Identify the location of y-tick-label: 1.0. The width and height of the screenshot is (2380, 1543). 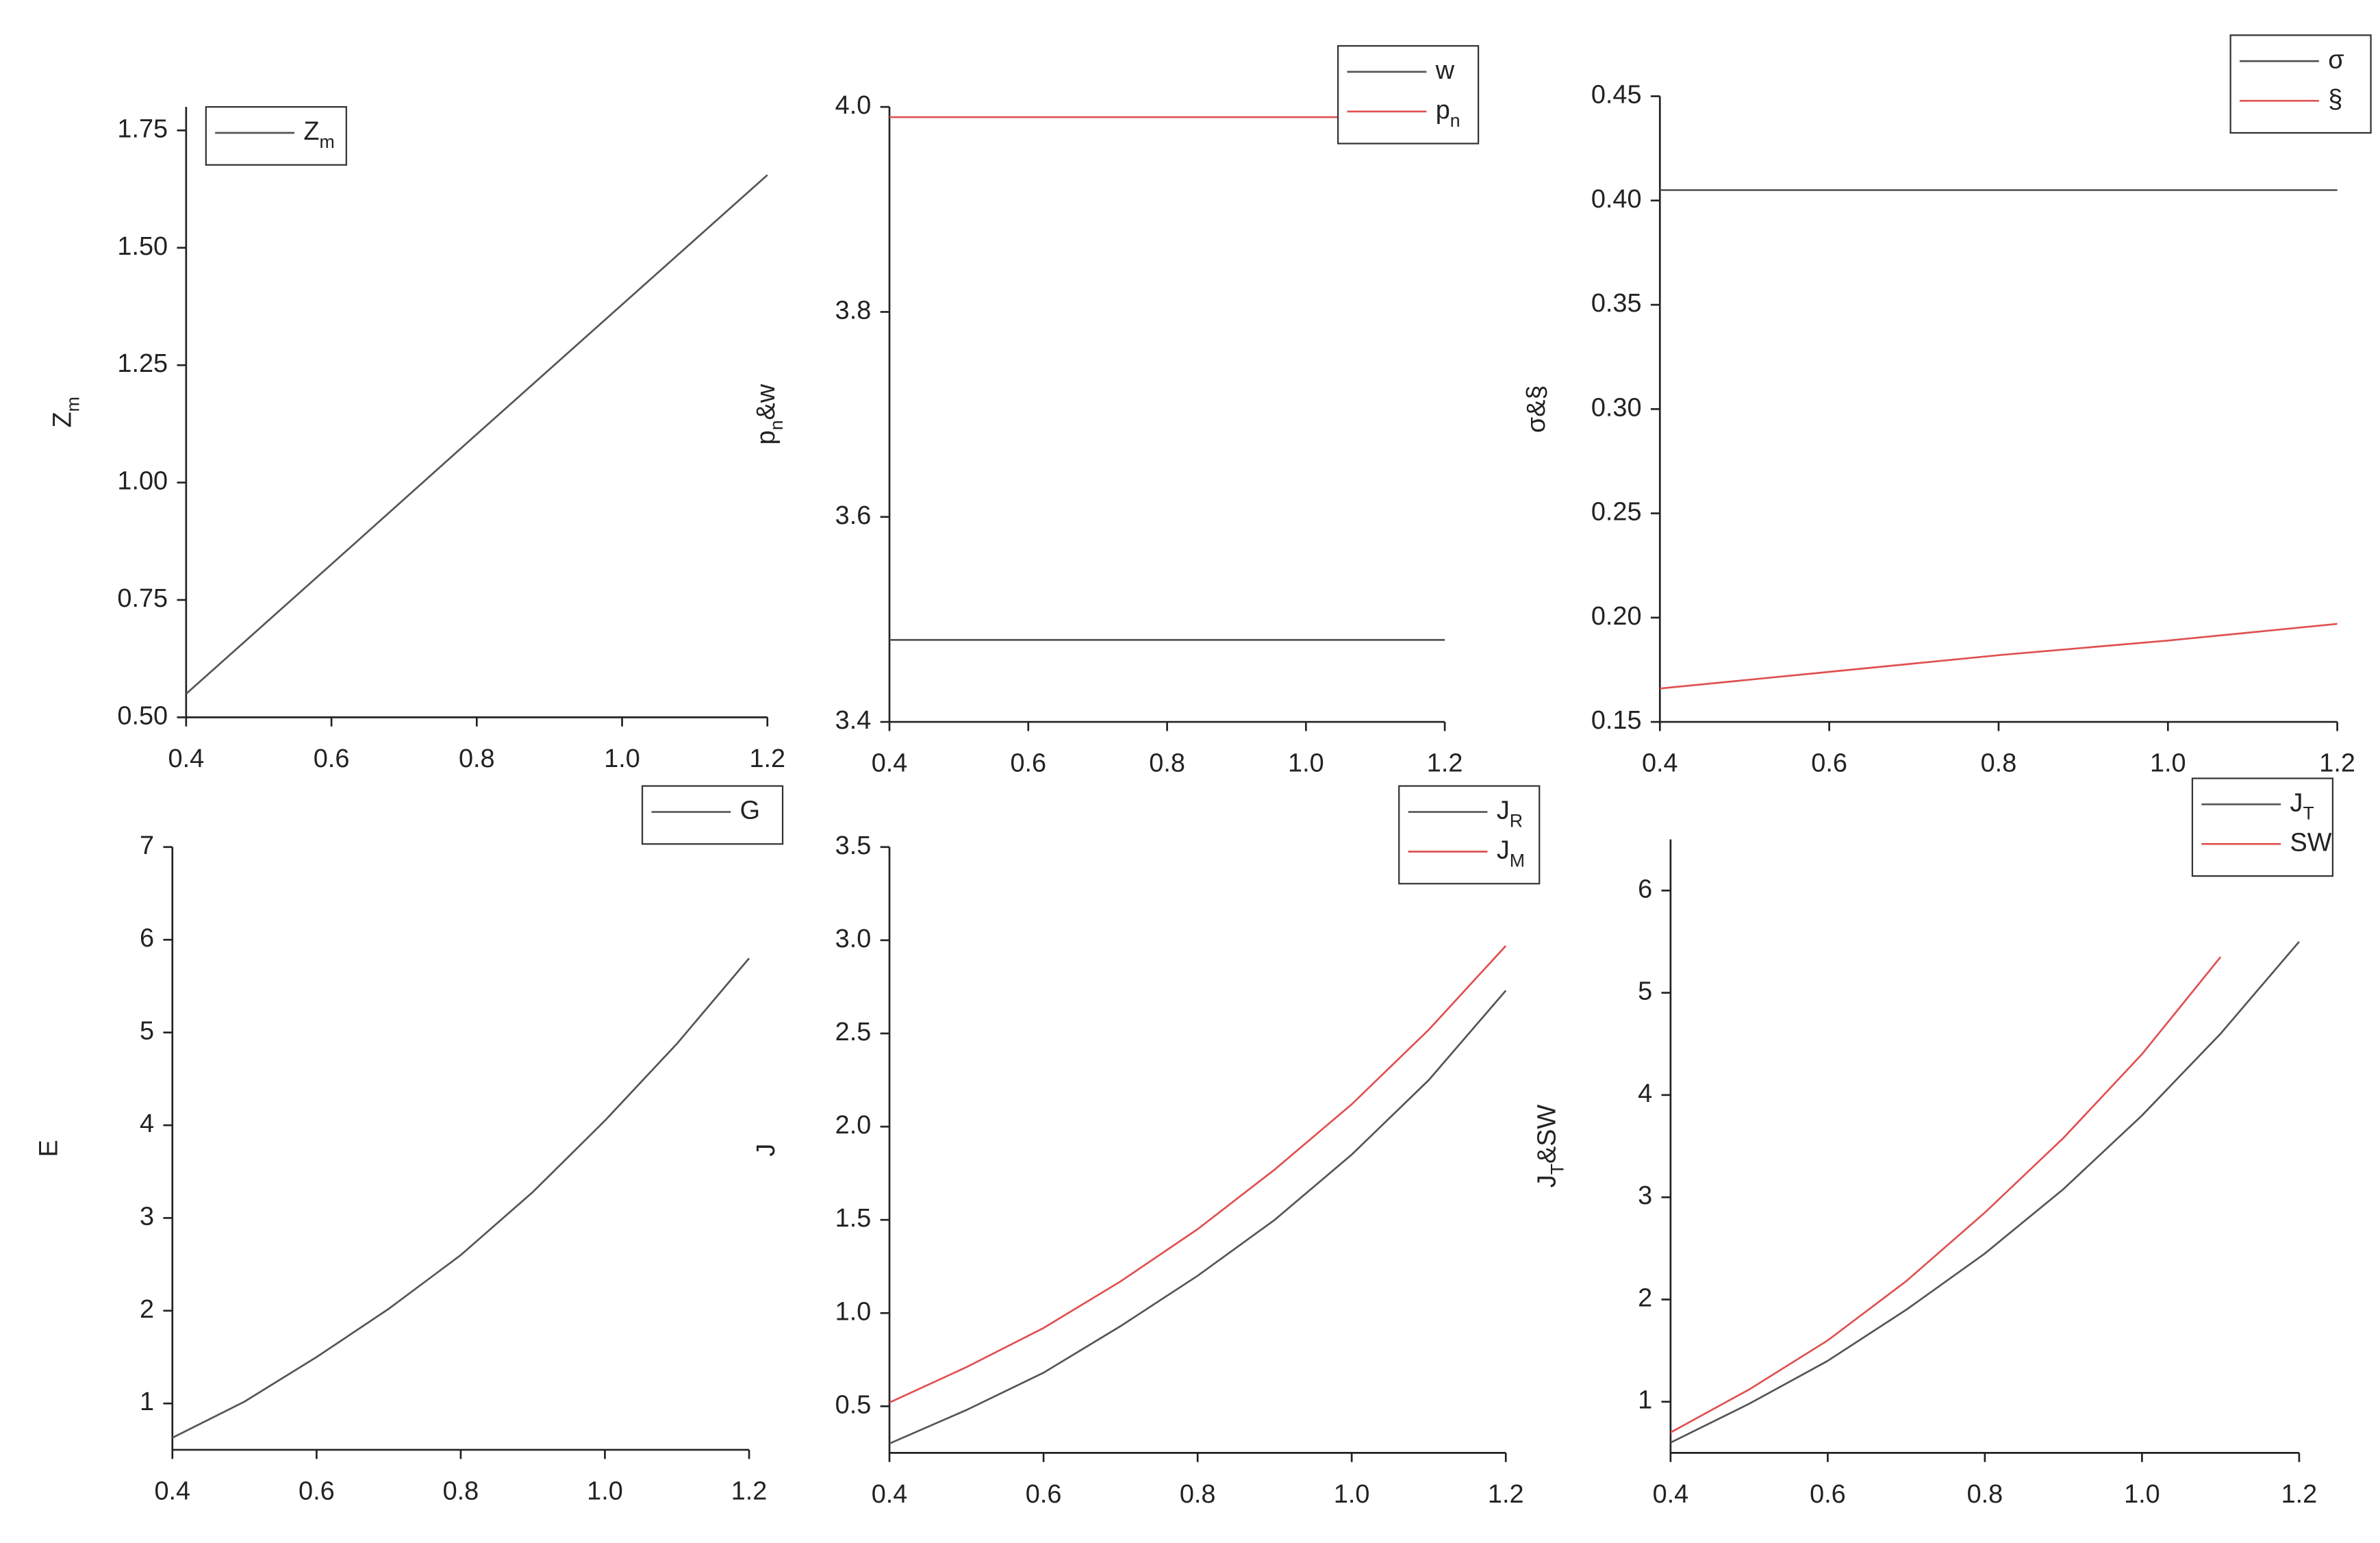
(854, 1311).